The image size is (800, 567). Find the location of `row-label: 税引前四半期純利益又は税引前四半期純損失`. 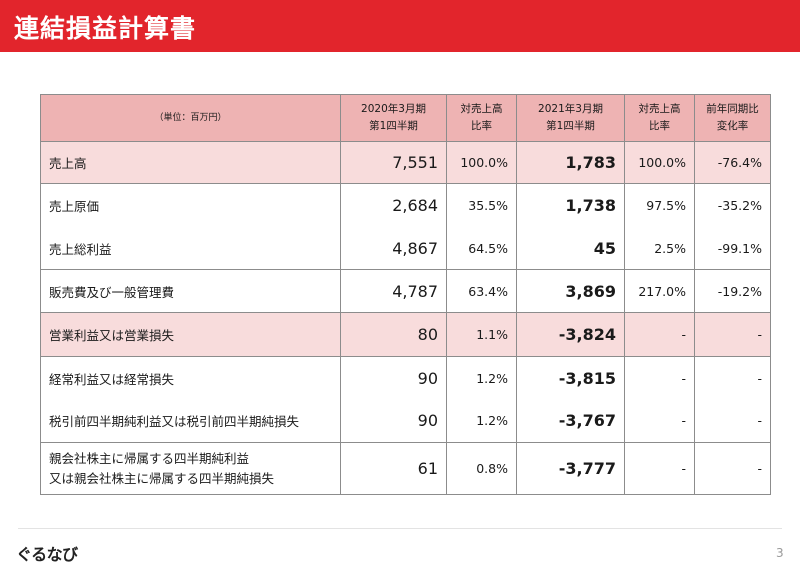

row-label: 税引前四半期純利益又は税引前四半期純損失 is located at coordinates (190, 421).